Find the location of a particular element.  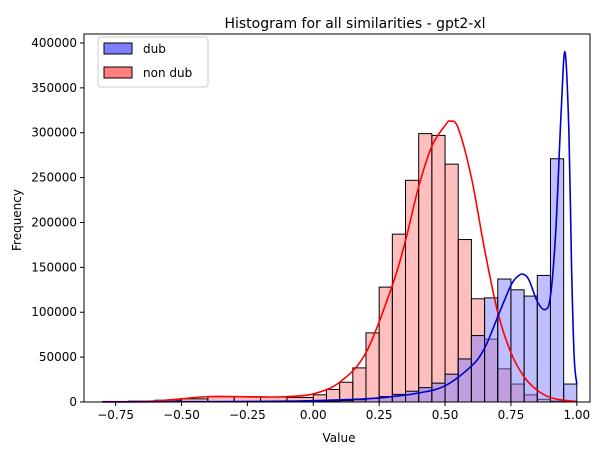

x-axis-label: Value is located at coordinates (339, 438).